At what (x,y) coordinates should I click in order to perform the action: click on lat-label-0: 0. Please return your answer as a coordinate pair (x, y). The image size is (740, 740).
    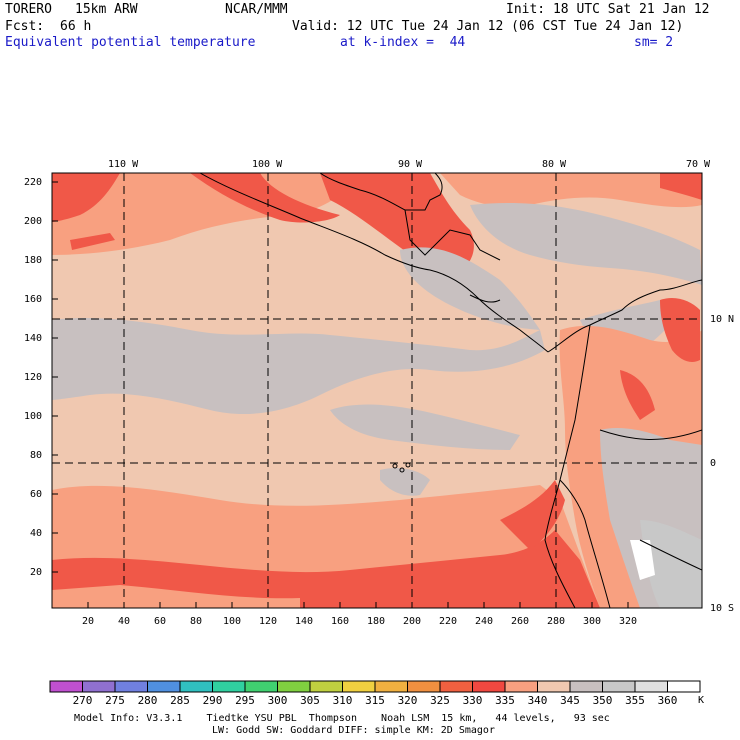
    Looking at the image, I should click on (713, 463).